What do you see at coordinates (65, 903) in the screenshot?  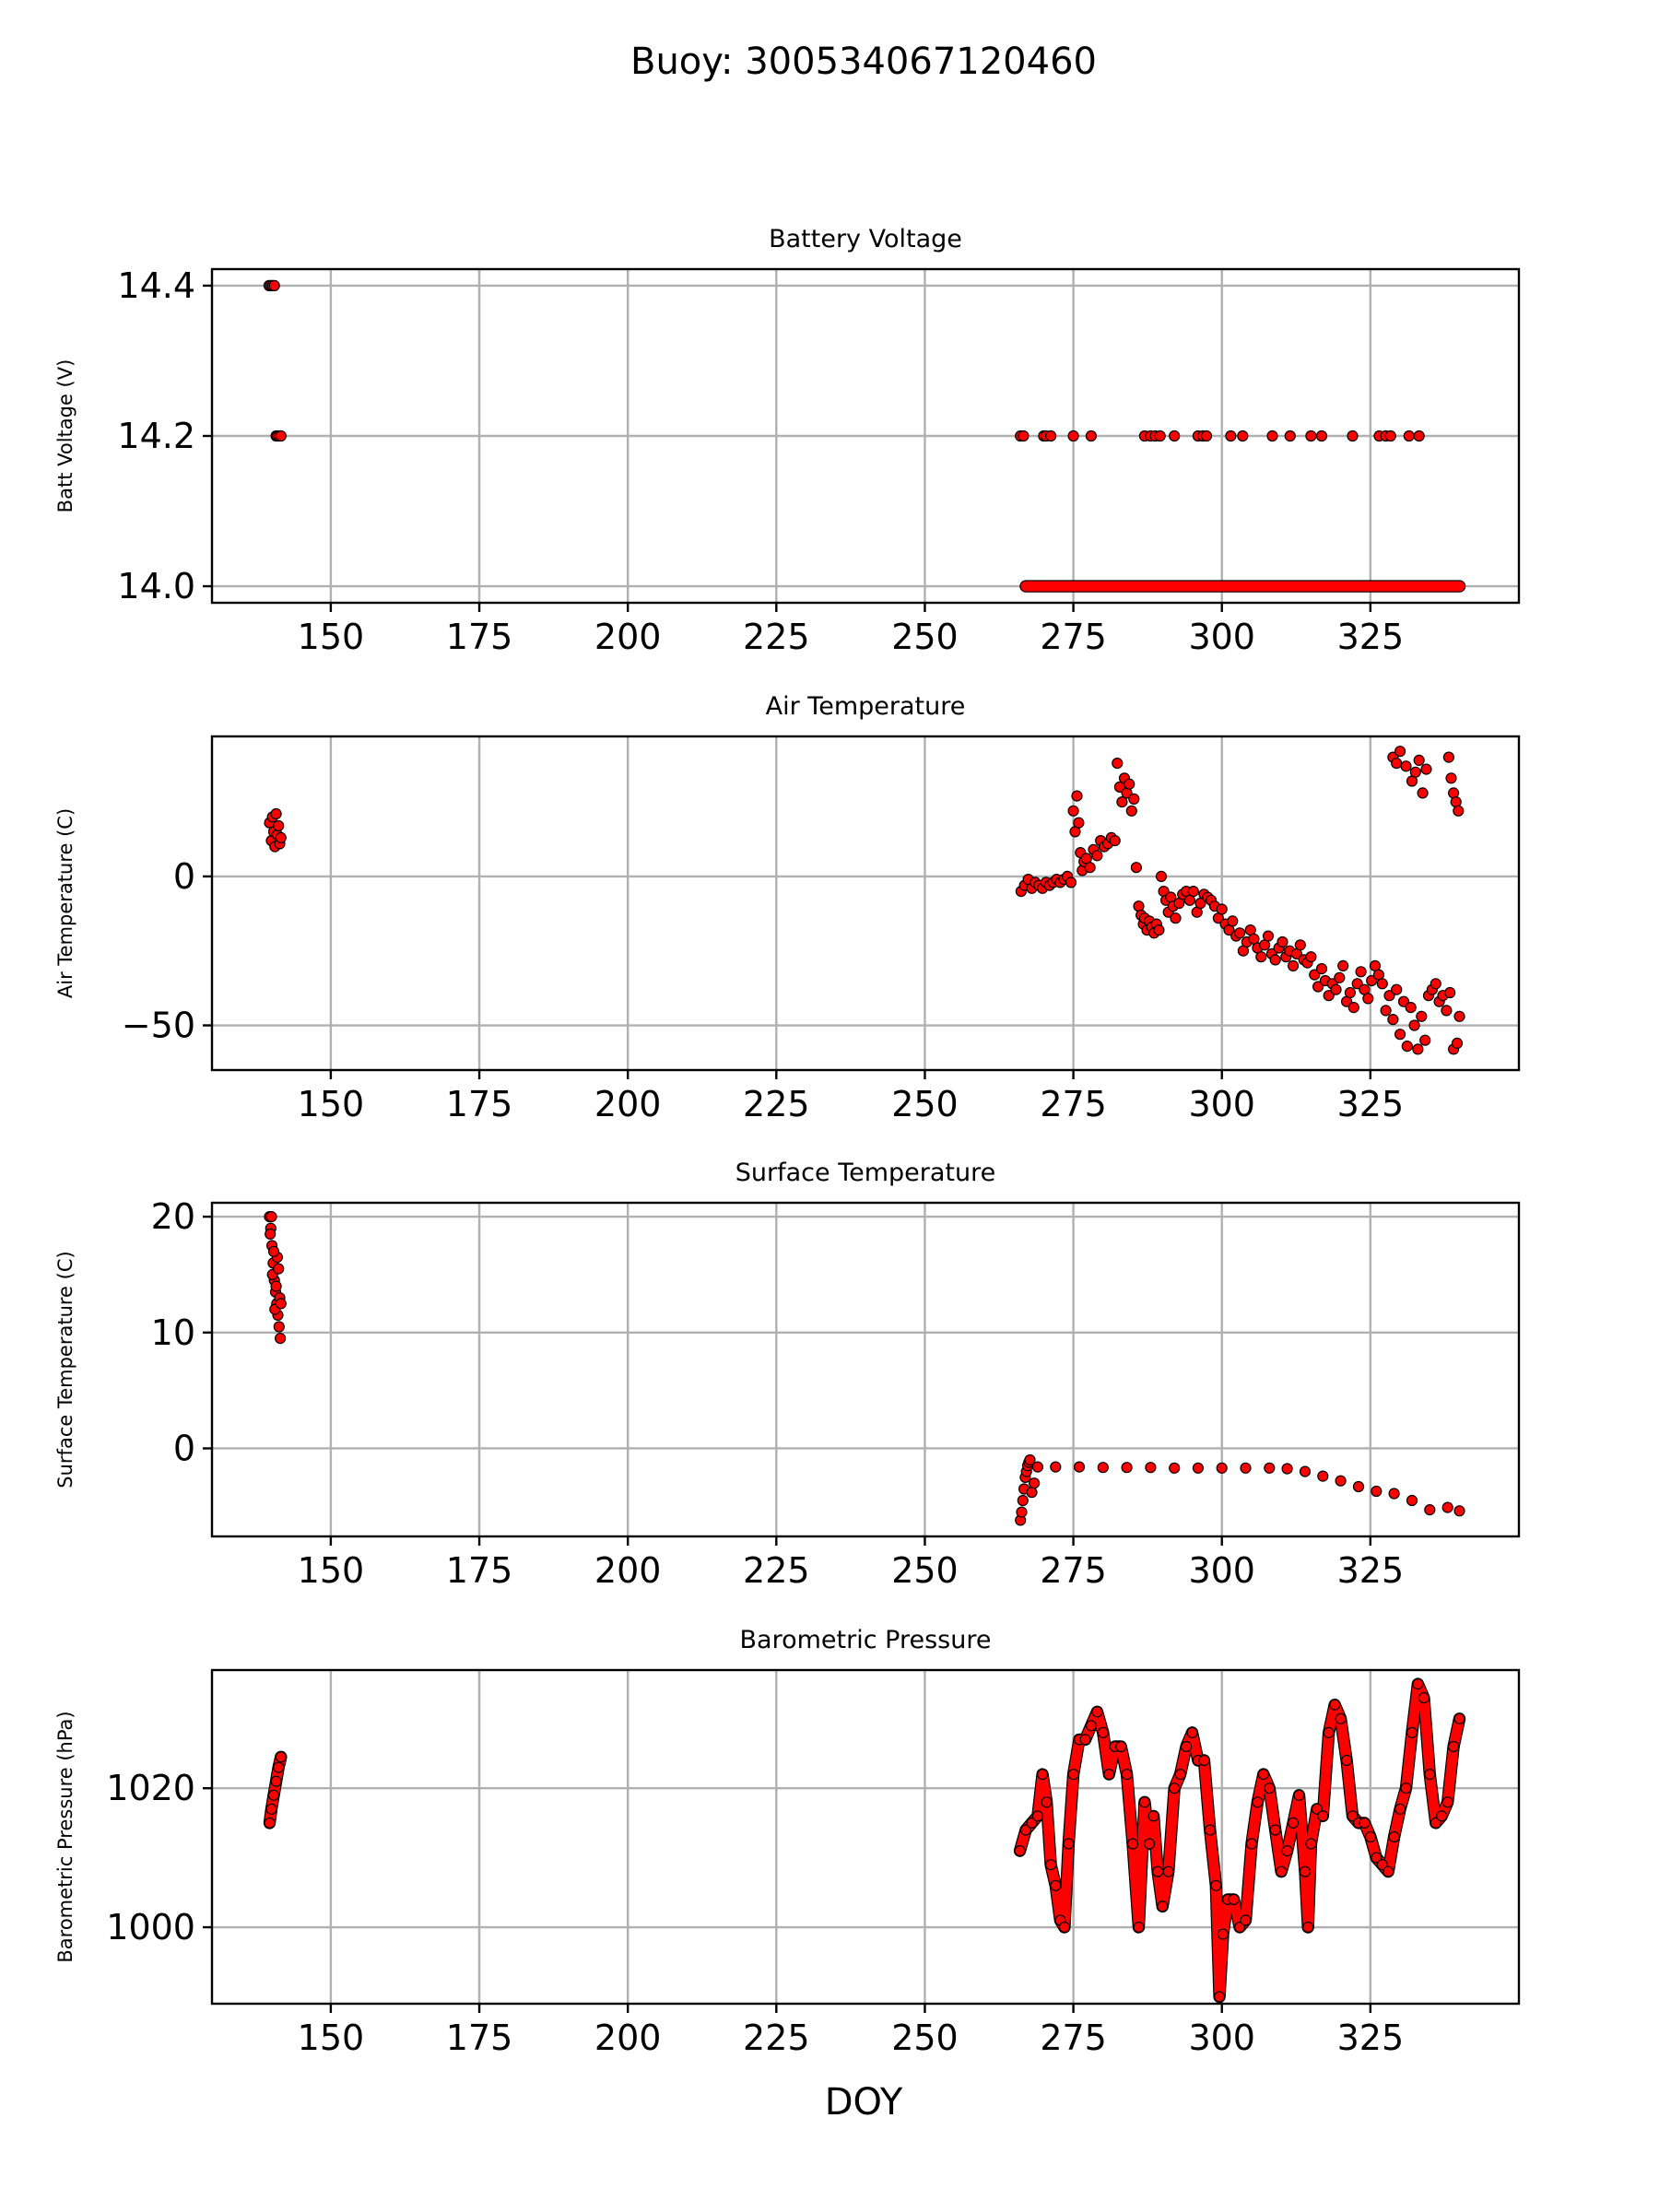 I see `y-axis-label: Air Temperature (C)` at bounding box center [65, 903].